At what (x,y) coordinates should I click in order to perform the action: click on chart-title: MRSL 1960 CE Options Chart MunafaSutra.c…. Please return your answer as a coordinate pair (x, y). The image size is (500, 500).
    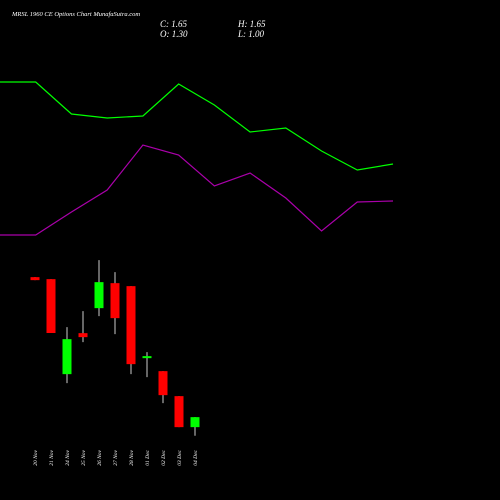
    Looking at the image, I should click on (75, 14).